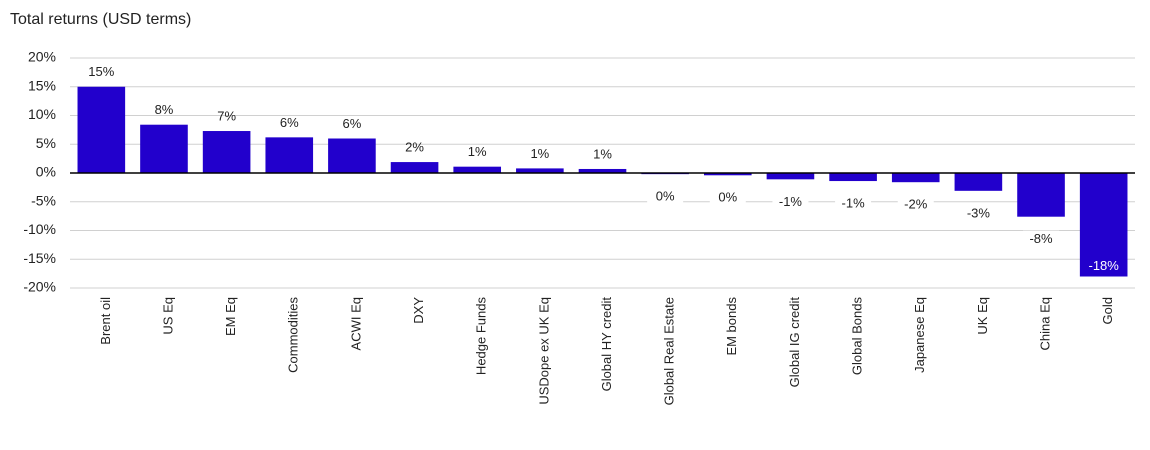 This screenshot has height=450, width=1150. Describe the element at coordinates (39, 229) in the screenshot. I see `y-tick-label: -10%` at that location.